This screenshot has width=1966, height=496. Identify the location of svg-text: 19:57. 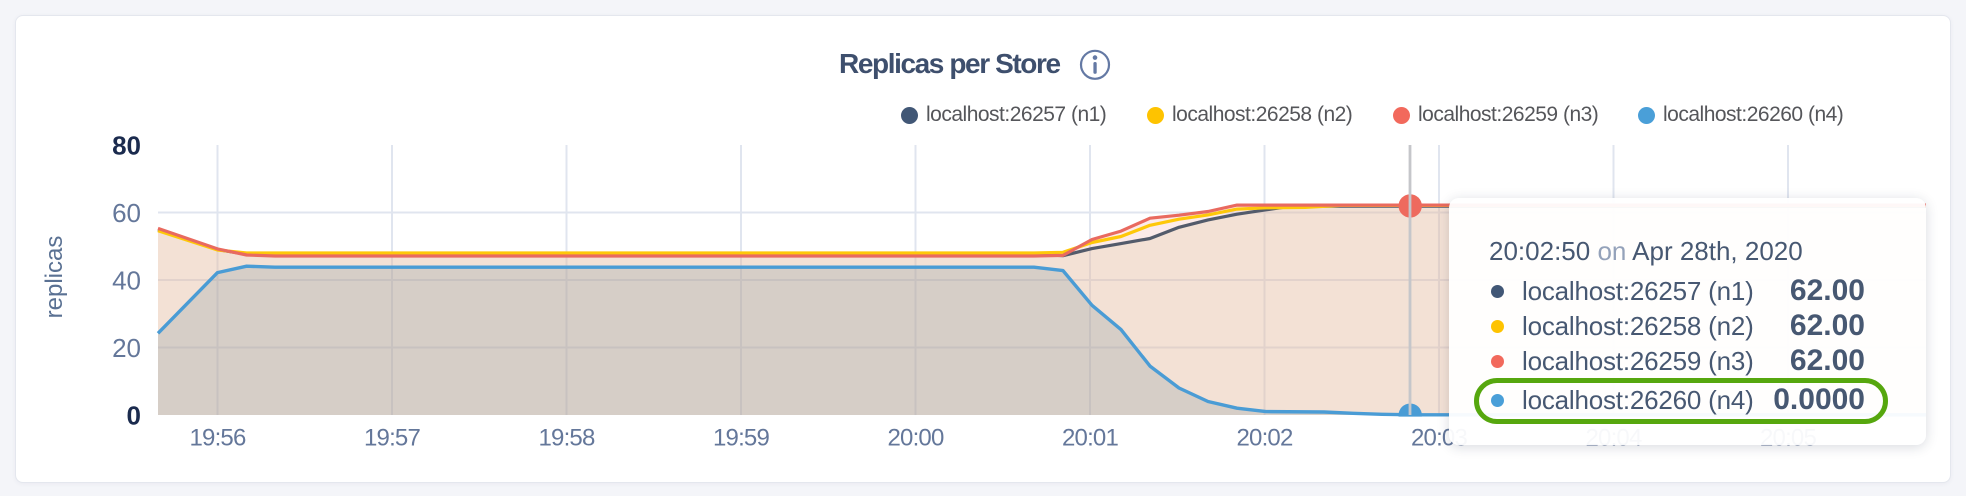
(392, 438).